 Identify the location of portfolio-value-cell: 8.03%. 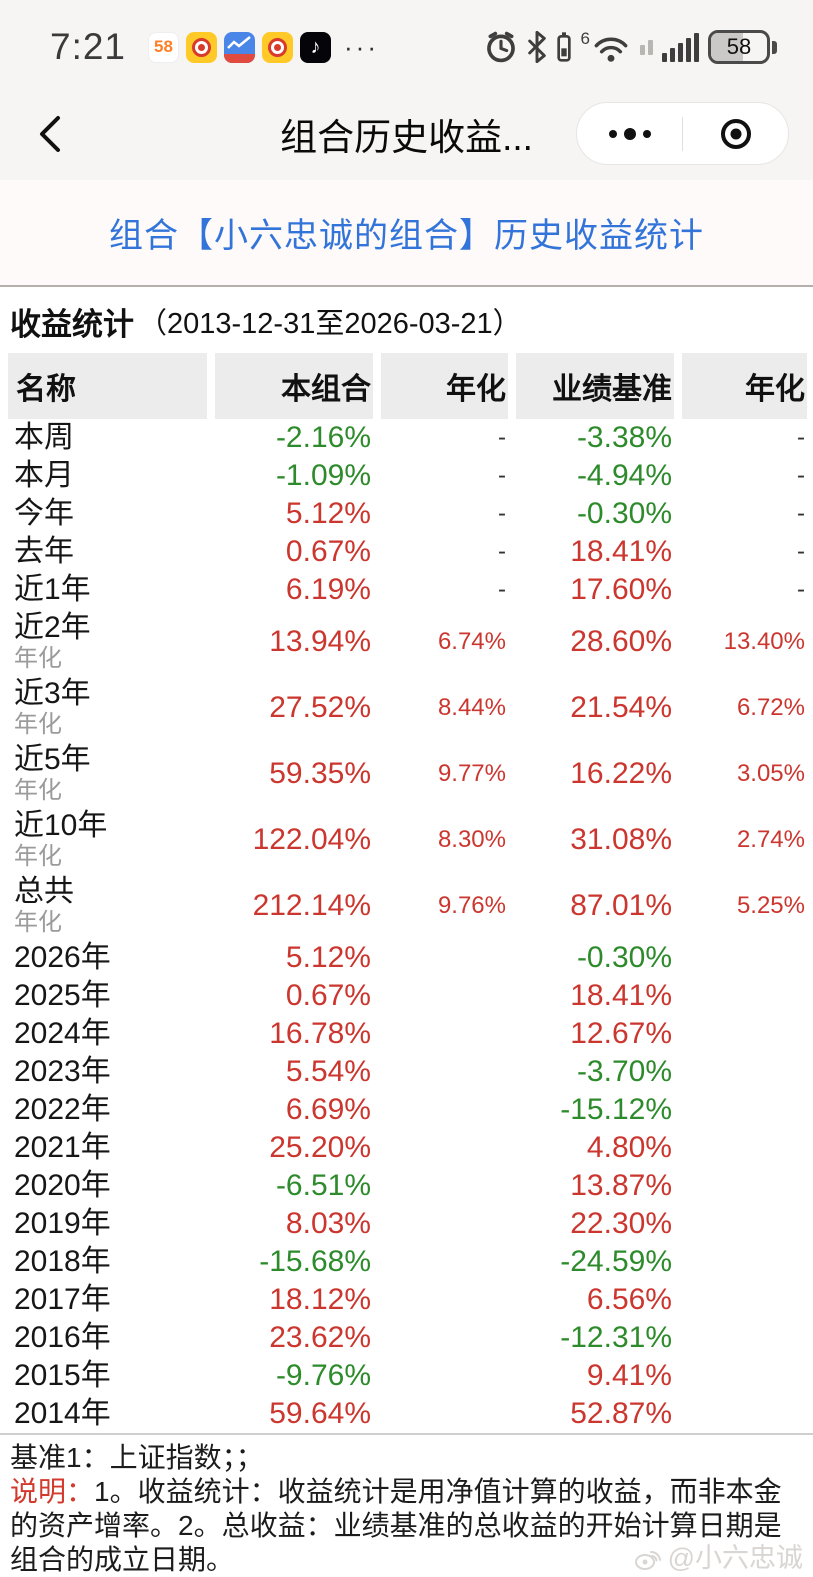
(328, 1223).